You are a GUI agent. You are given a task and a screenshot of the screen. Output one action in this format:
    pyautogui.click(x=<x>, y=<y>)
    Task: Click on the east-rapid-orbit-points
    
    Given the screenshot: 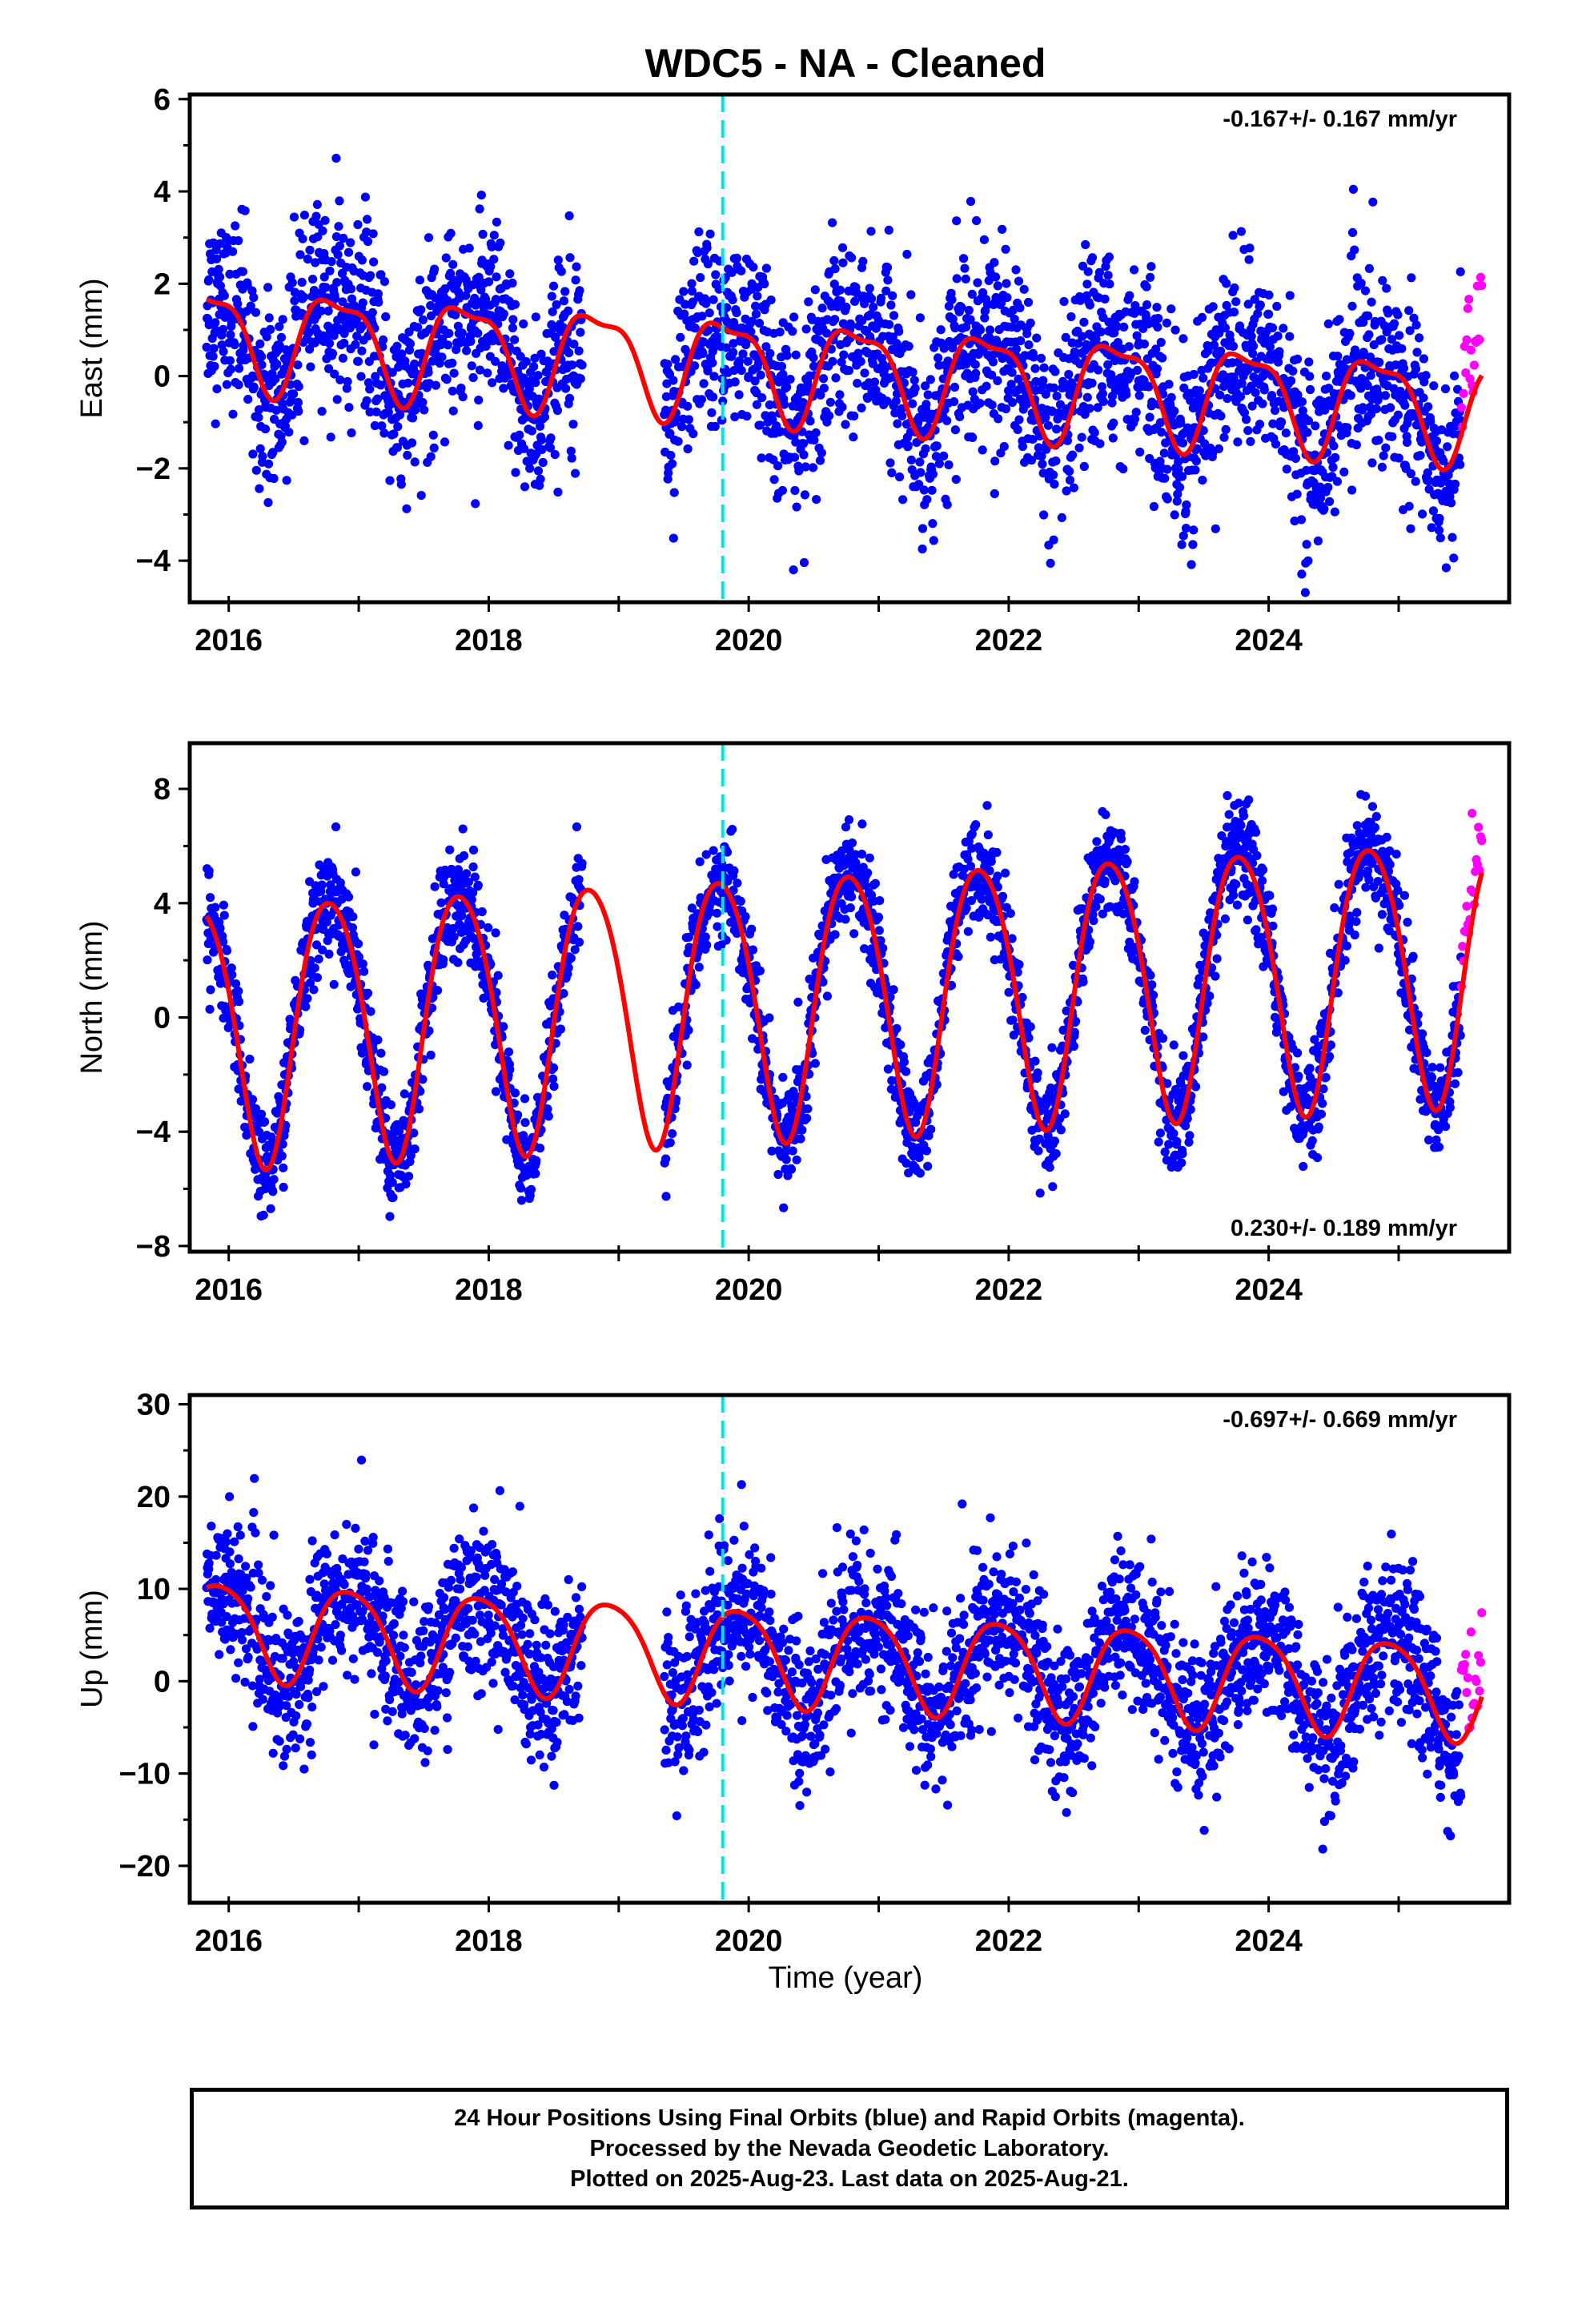 What is the action you would take?
    pyautogui.click(x=1471, y=352)
    